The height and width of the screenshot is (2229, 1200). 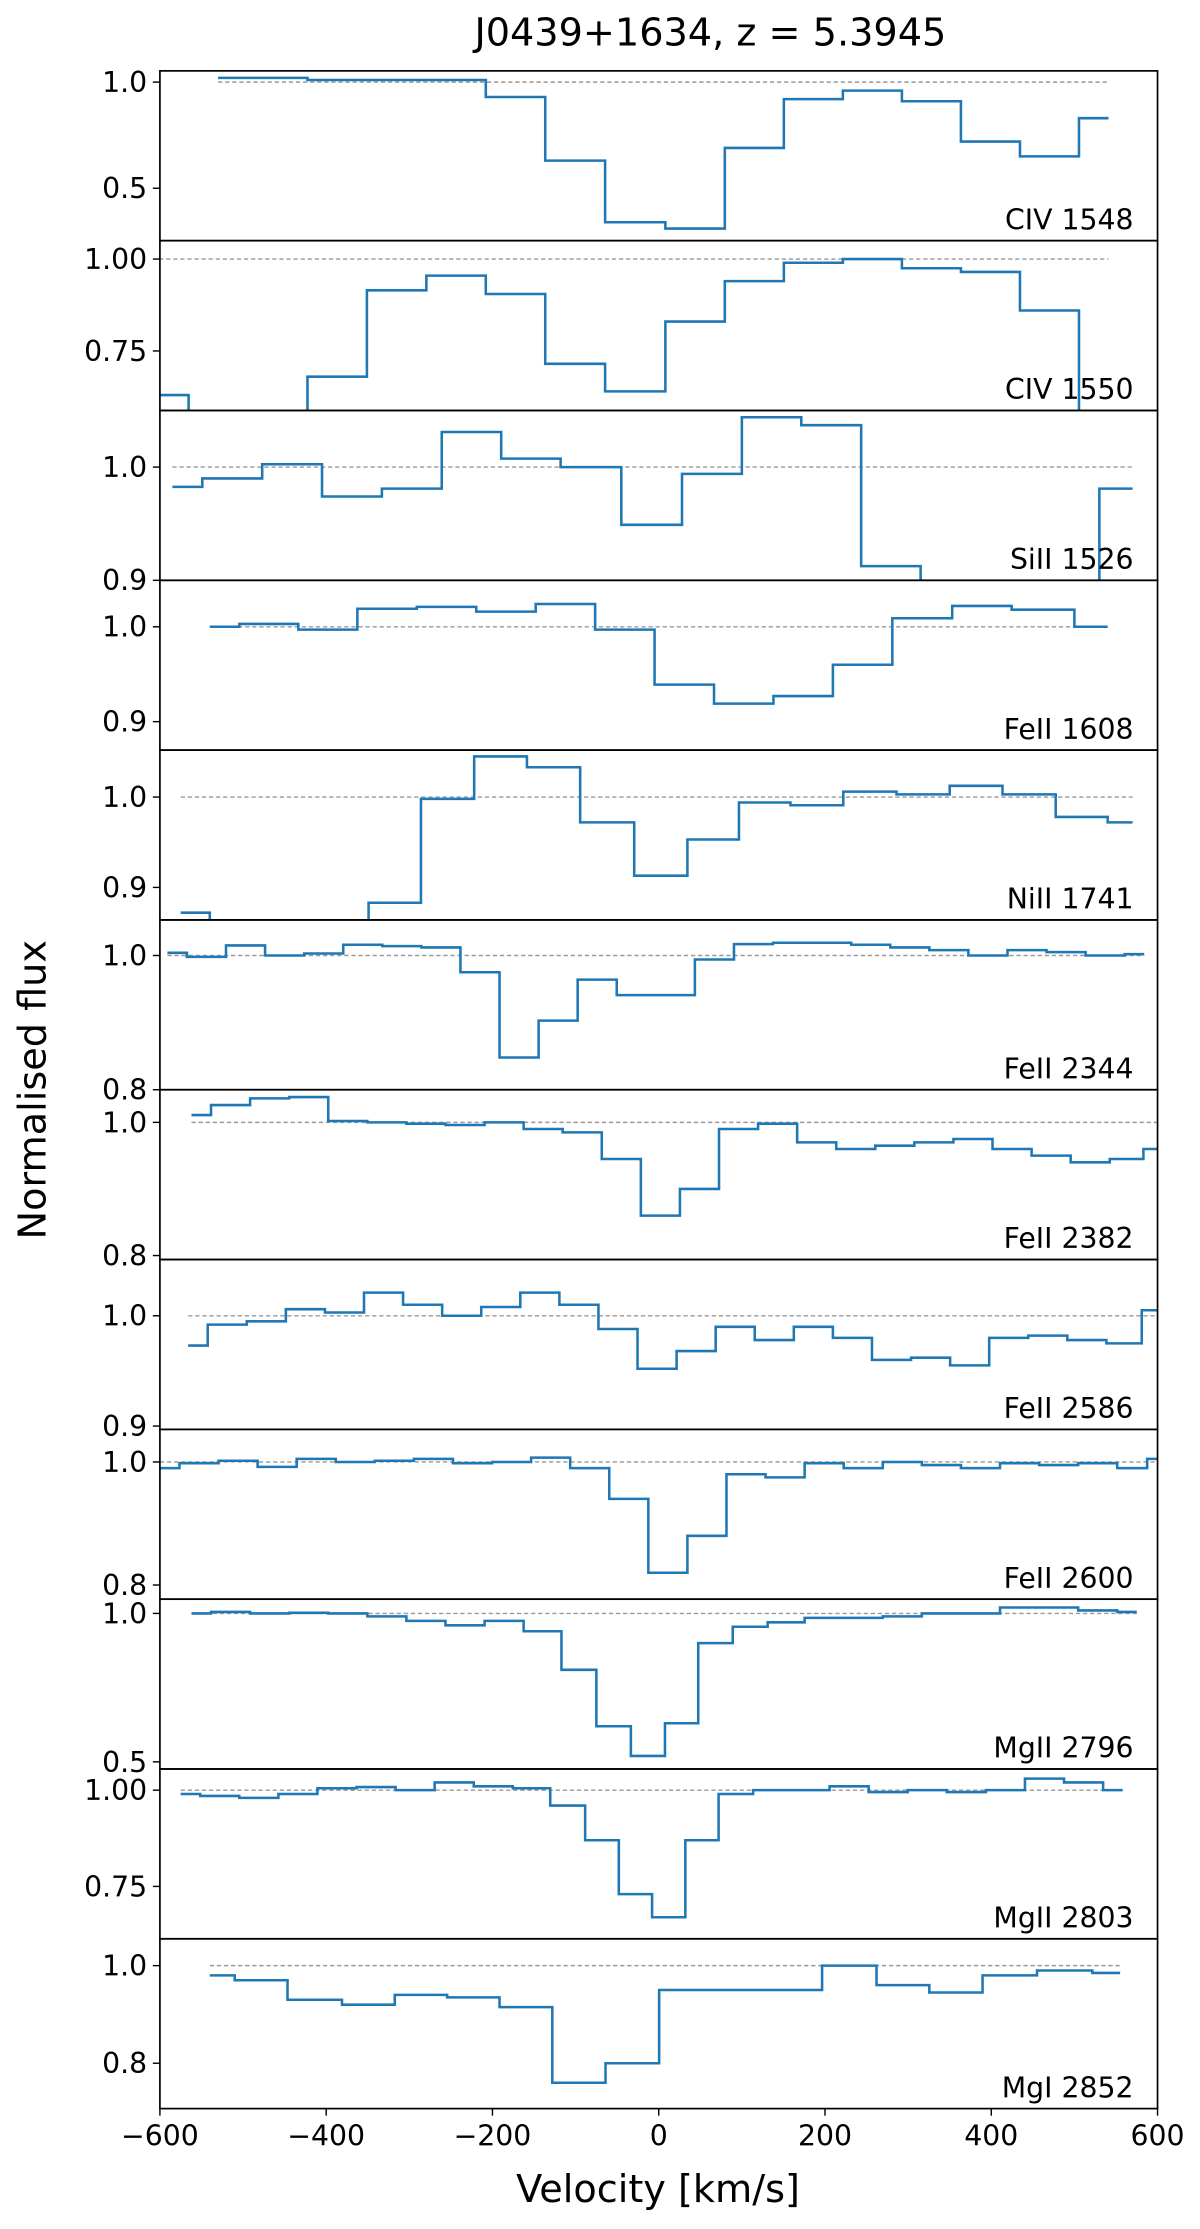 What do you see at coordinates (1158, 2135) in the screenshot?
I see `x-tick-label: 600` at bounding box center [1158, 2135].